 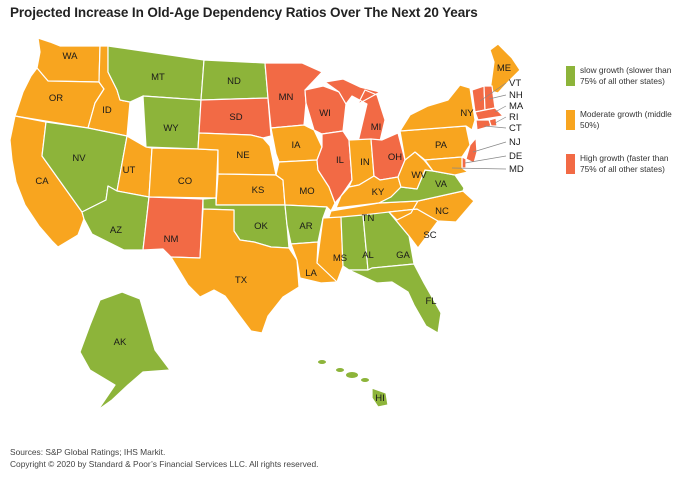 What do you see at coordinates (158, 77) in the screenshot?
I see `state-label-mt: MT` at bounding box center [158, 77].